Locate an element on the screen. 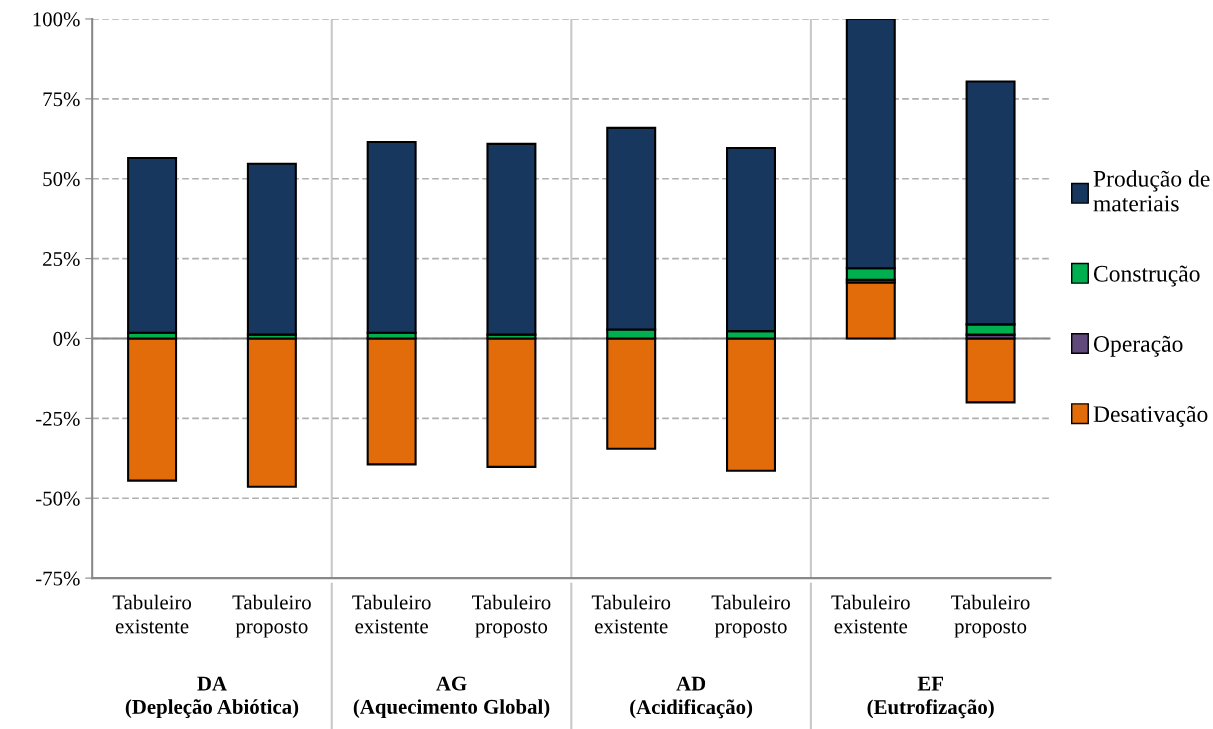 Image resolution: width=1213 pixels, height=729 pixels. text: EF (Eutrofização) is located at coordinates (930, 697).